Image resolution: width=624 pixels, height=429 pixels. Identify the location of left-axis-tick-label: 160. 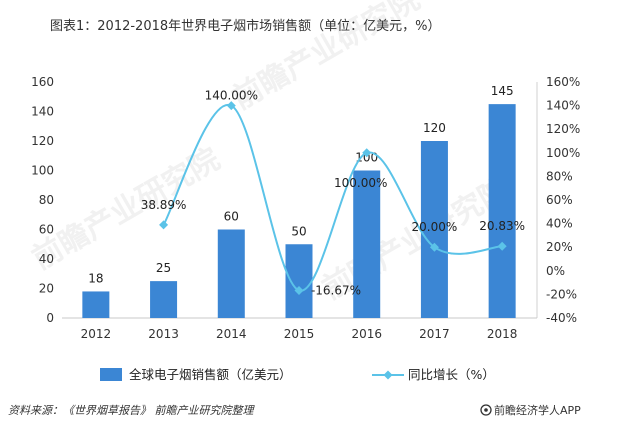
(42, 82).